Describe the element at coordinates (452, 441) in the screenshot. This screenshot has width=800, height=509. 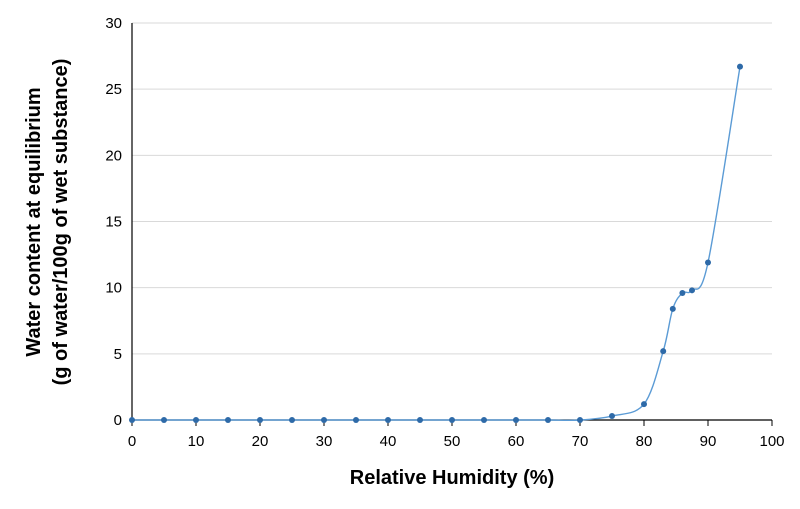
I see `x-tick-label: 50` at that location.